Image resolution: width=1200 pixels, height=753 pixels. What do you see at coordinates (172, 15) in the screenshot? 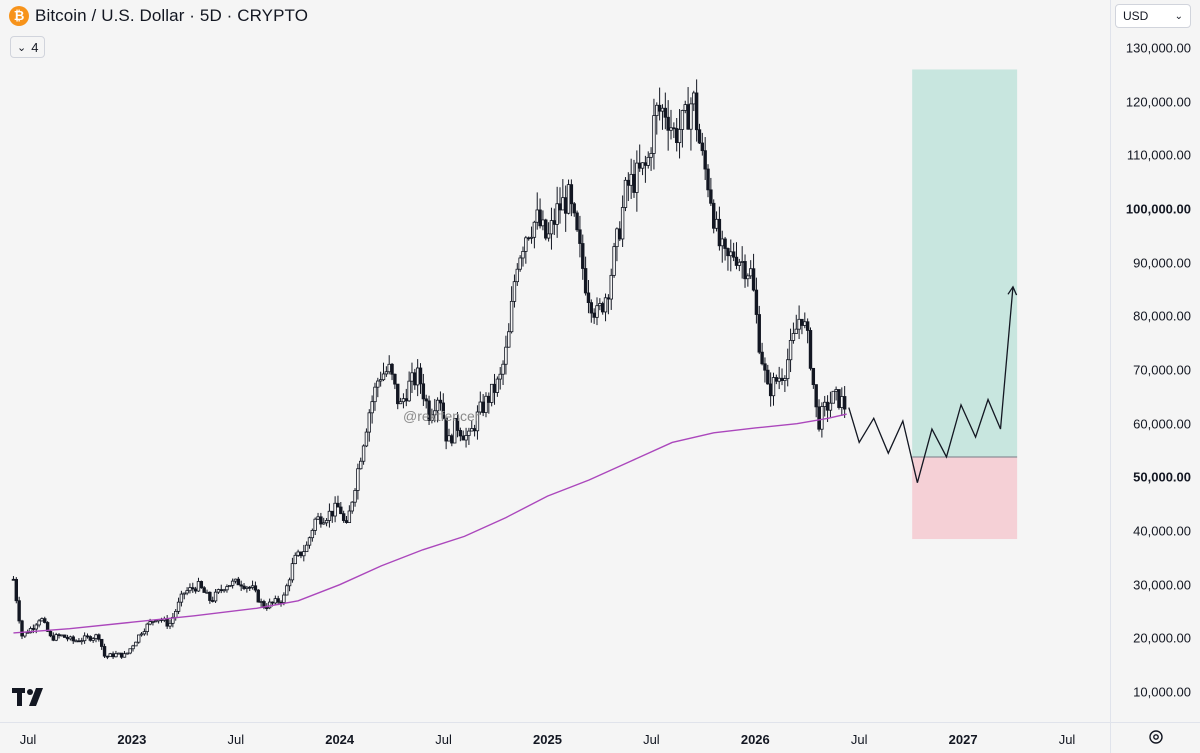
I see `symbol-title: Bitcoin / U.S. Dollar · 5D · CRYPTO` at bounding box center [172, 15].